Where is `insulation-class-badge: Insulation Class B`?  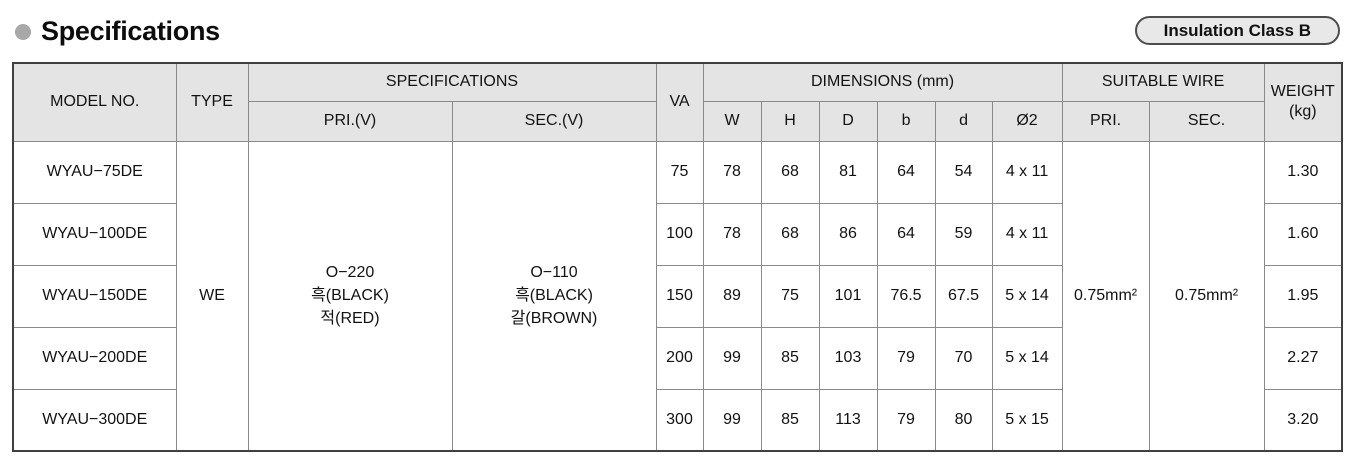 insulation-class-badge: Insulation Class B is located at coordinates (1237, 30).